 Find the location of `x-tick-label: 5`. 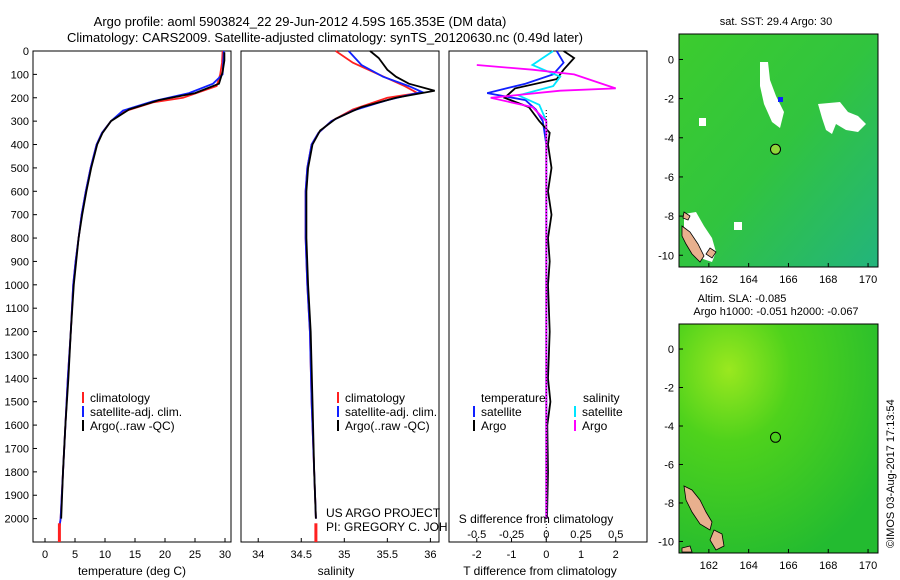

x-tick-label: 5 is located at coordinates (75, 555).